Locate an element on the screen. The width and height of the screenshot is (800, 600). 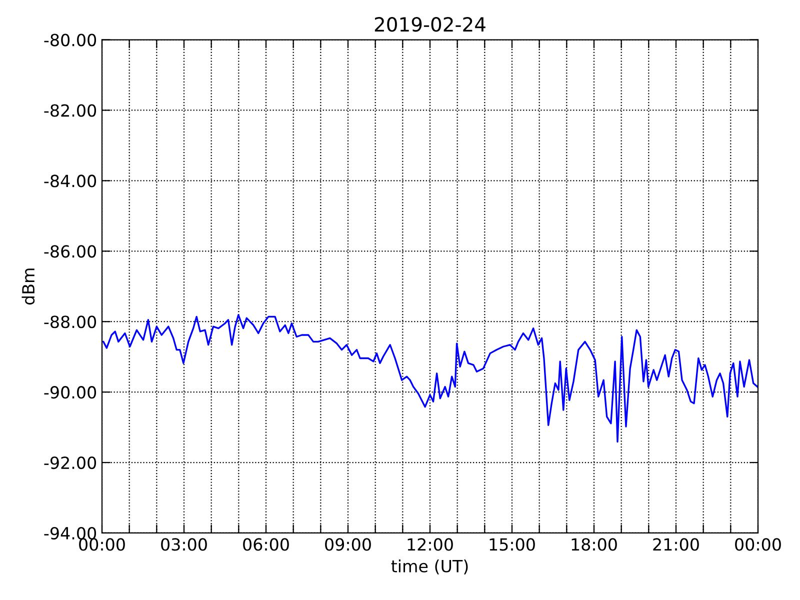
x-tick-label: 12:00 is located at coordinates (430, 544).